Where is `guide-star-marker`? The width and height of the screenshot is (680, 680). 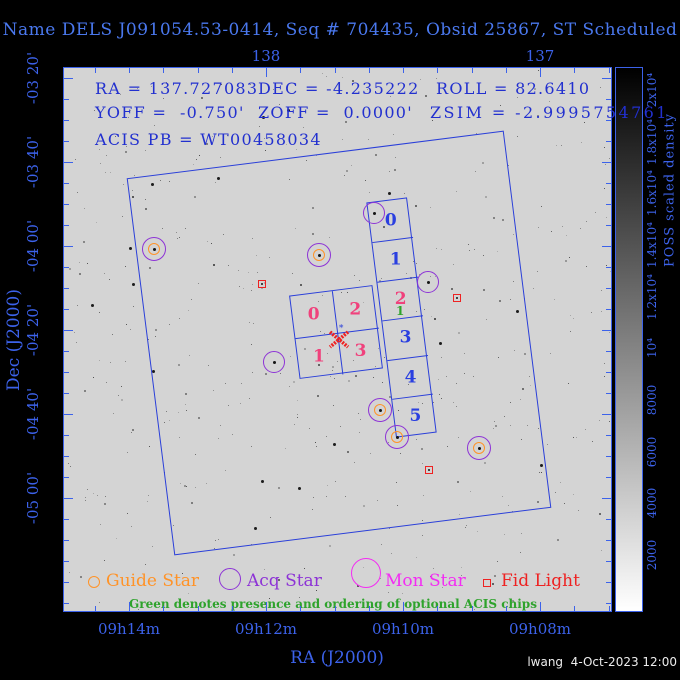
guide-star-marker is located at coordinates (154, 249).